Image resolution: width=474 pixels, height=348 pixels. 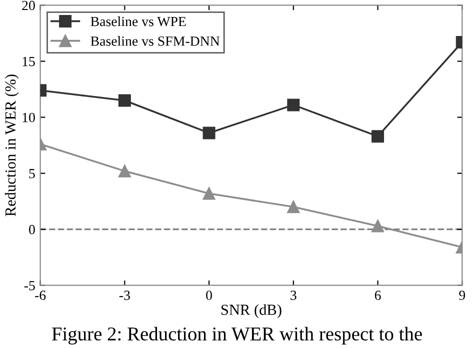 I want to click on x-tick-label: -6, so click(x=40, y=295).